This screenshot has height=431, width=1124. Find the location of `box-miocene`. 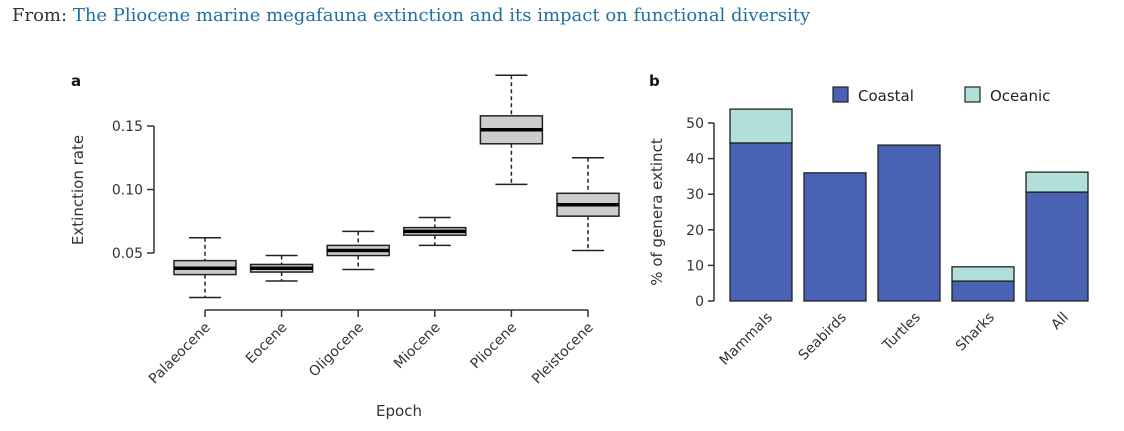

box-miocene is located at coordinates (435, 231).